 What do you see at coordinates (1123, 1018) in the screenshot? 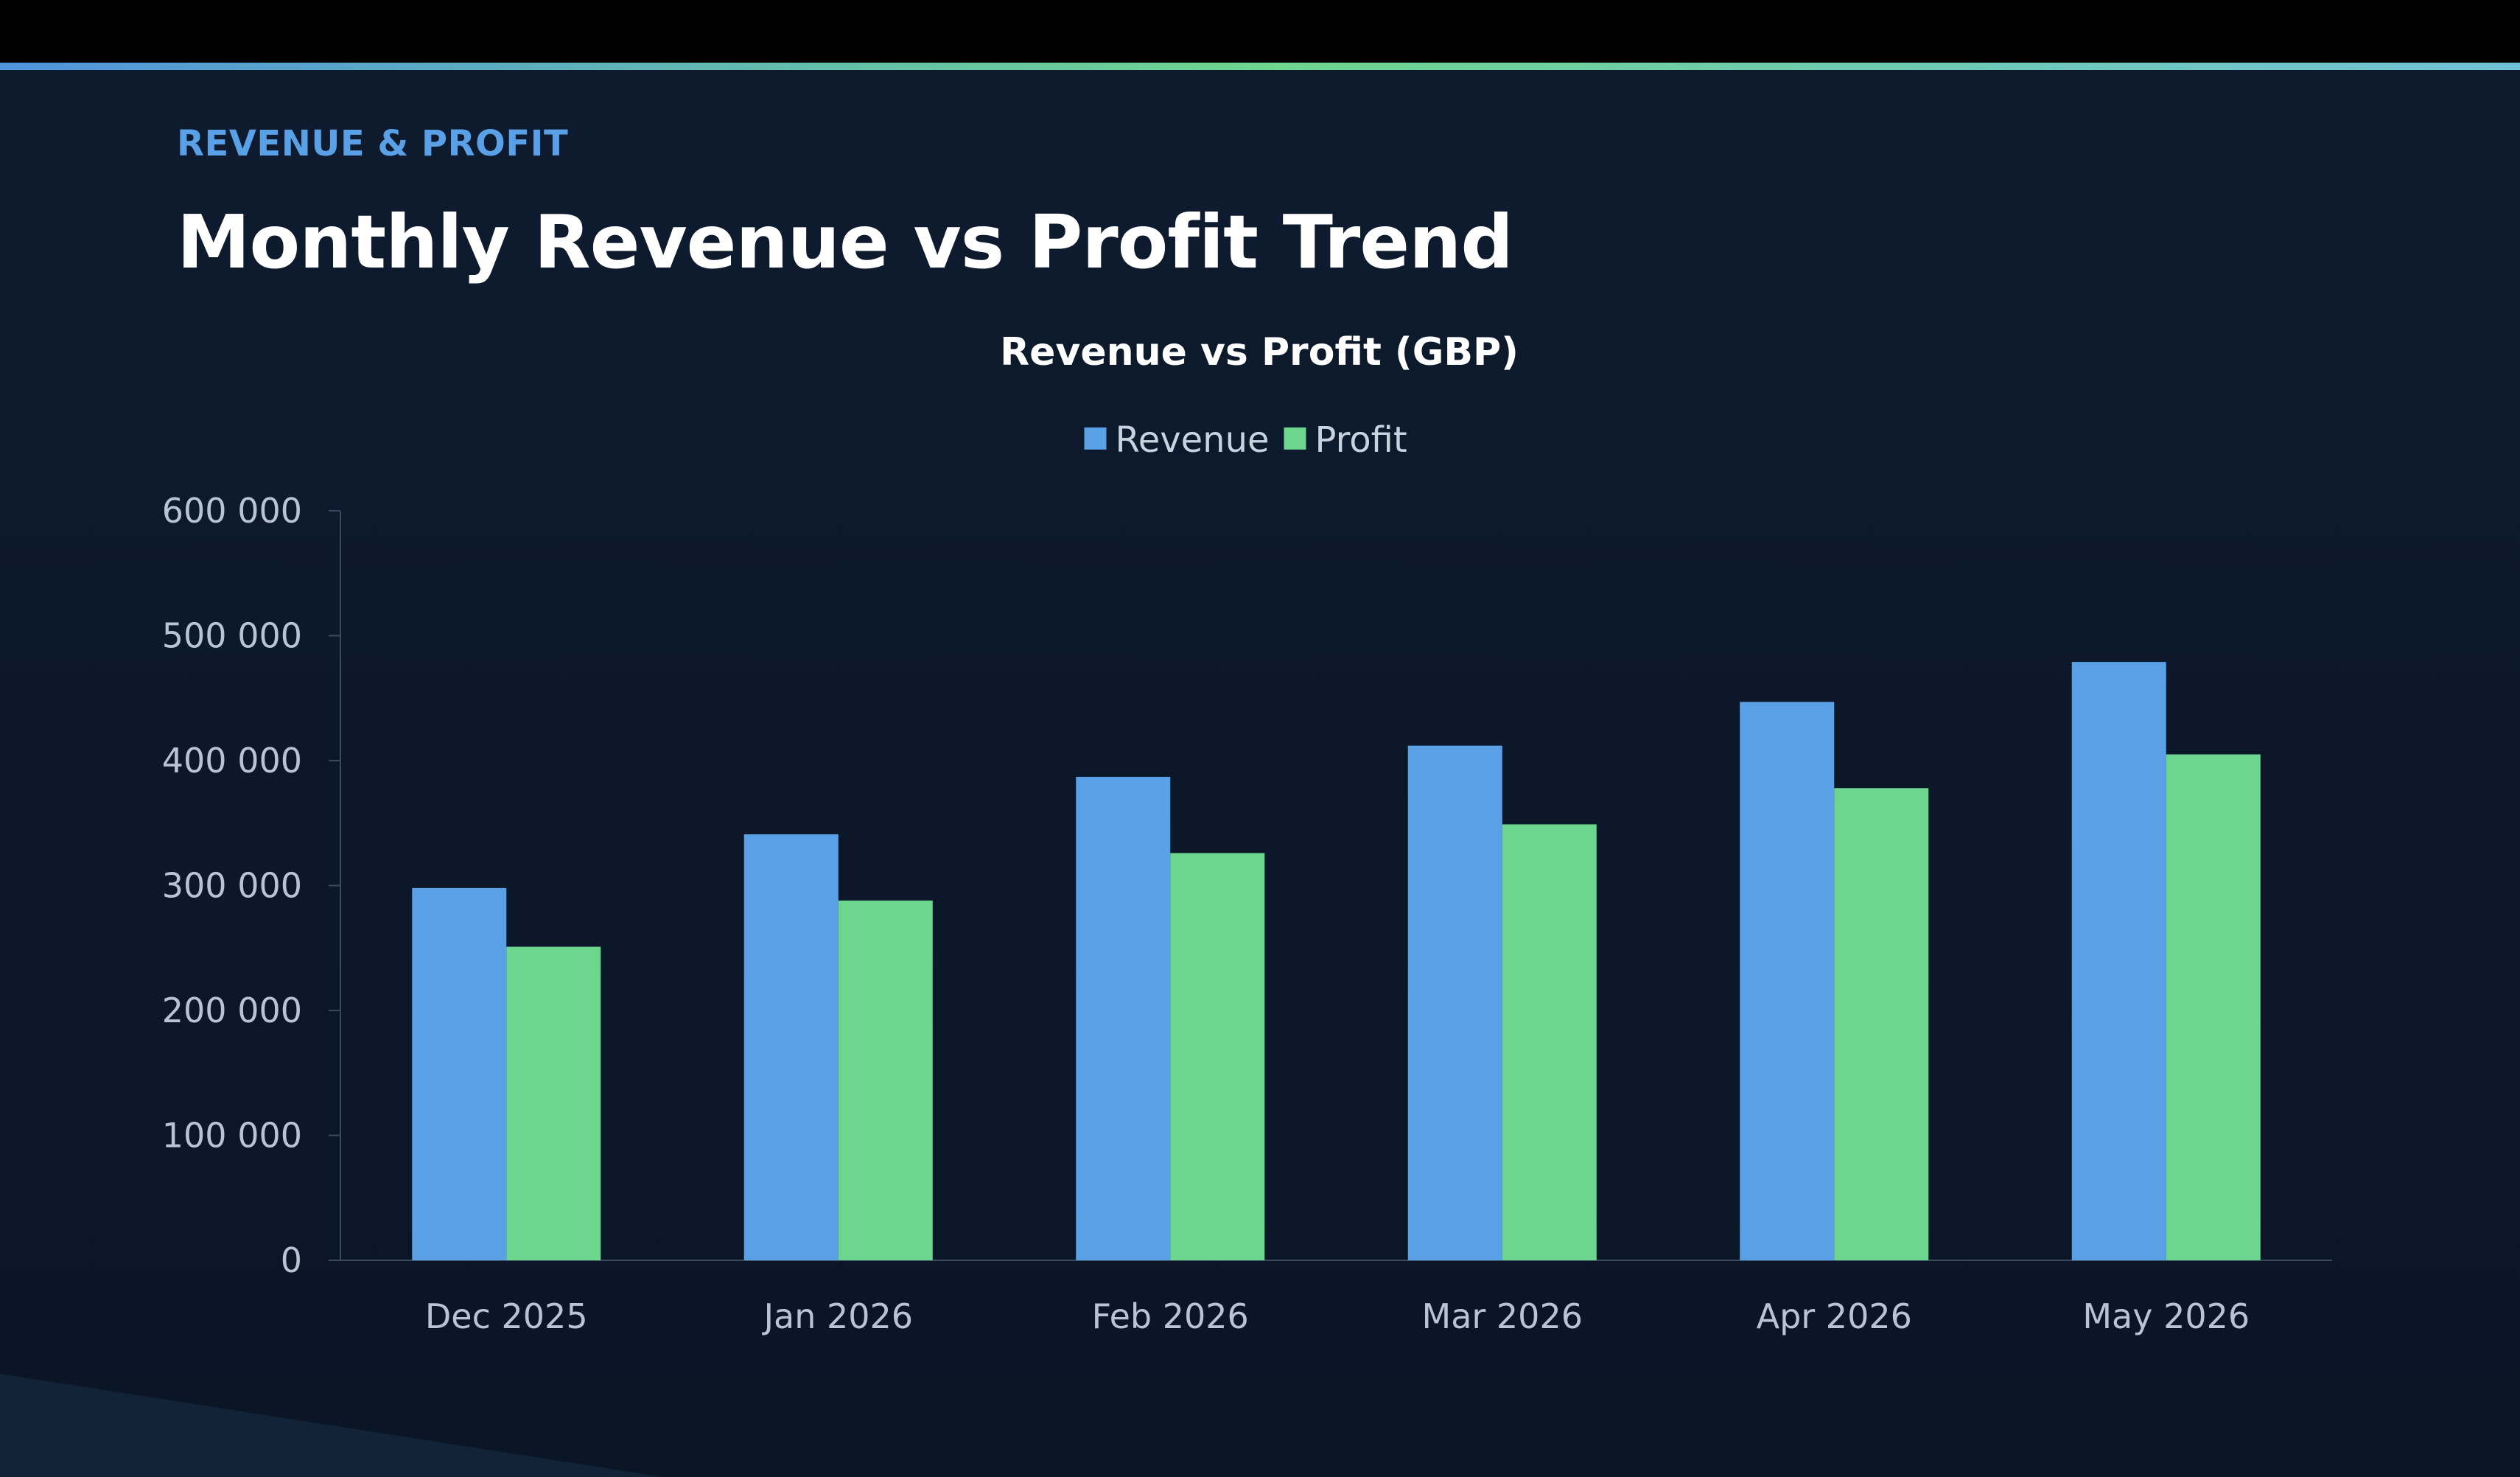
I see `bar-revenue-feb-2026` at bounding box center [1123, 1018].